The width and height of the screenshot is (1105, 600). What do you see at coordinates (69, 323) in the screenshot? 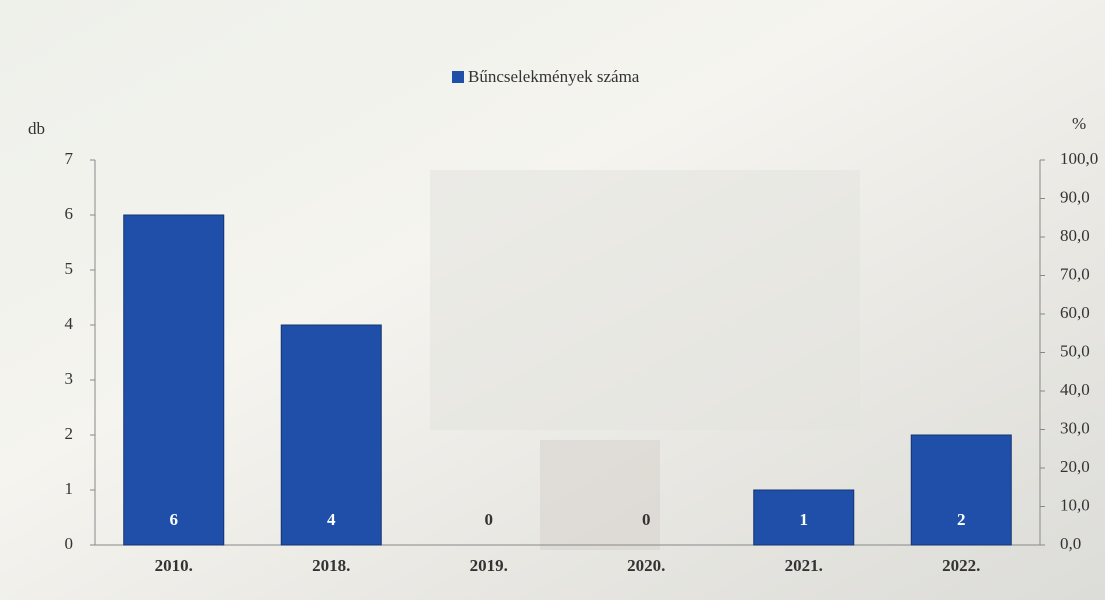
I see `y-tick-label: 4` at bounding box center [69, 323].